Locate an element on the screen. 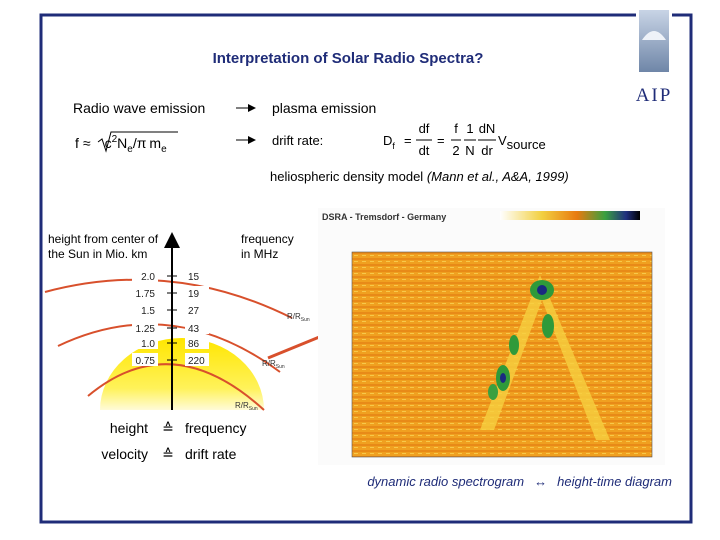 The width and height of the screenshot is (720, 540). drift-formula: Df = df dt = f 2 1 N dN dr Vsource is located at coordinates (464, 139).